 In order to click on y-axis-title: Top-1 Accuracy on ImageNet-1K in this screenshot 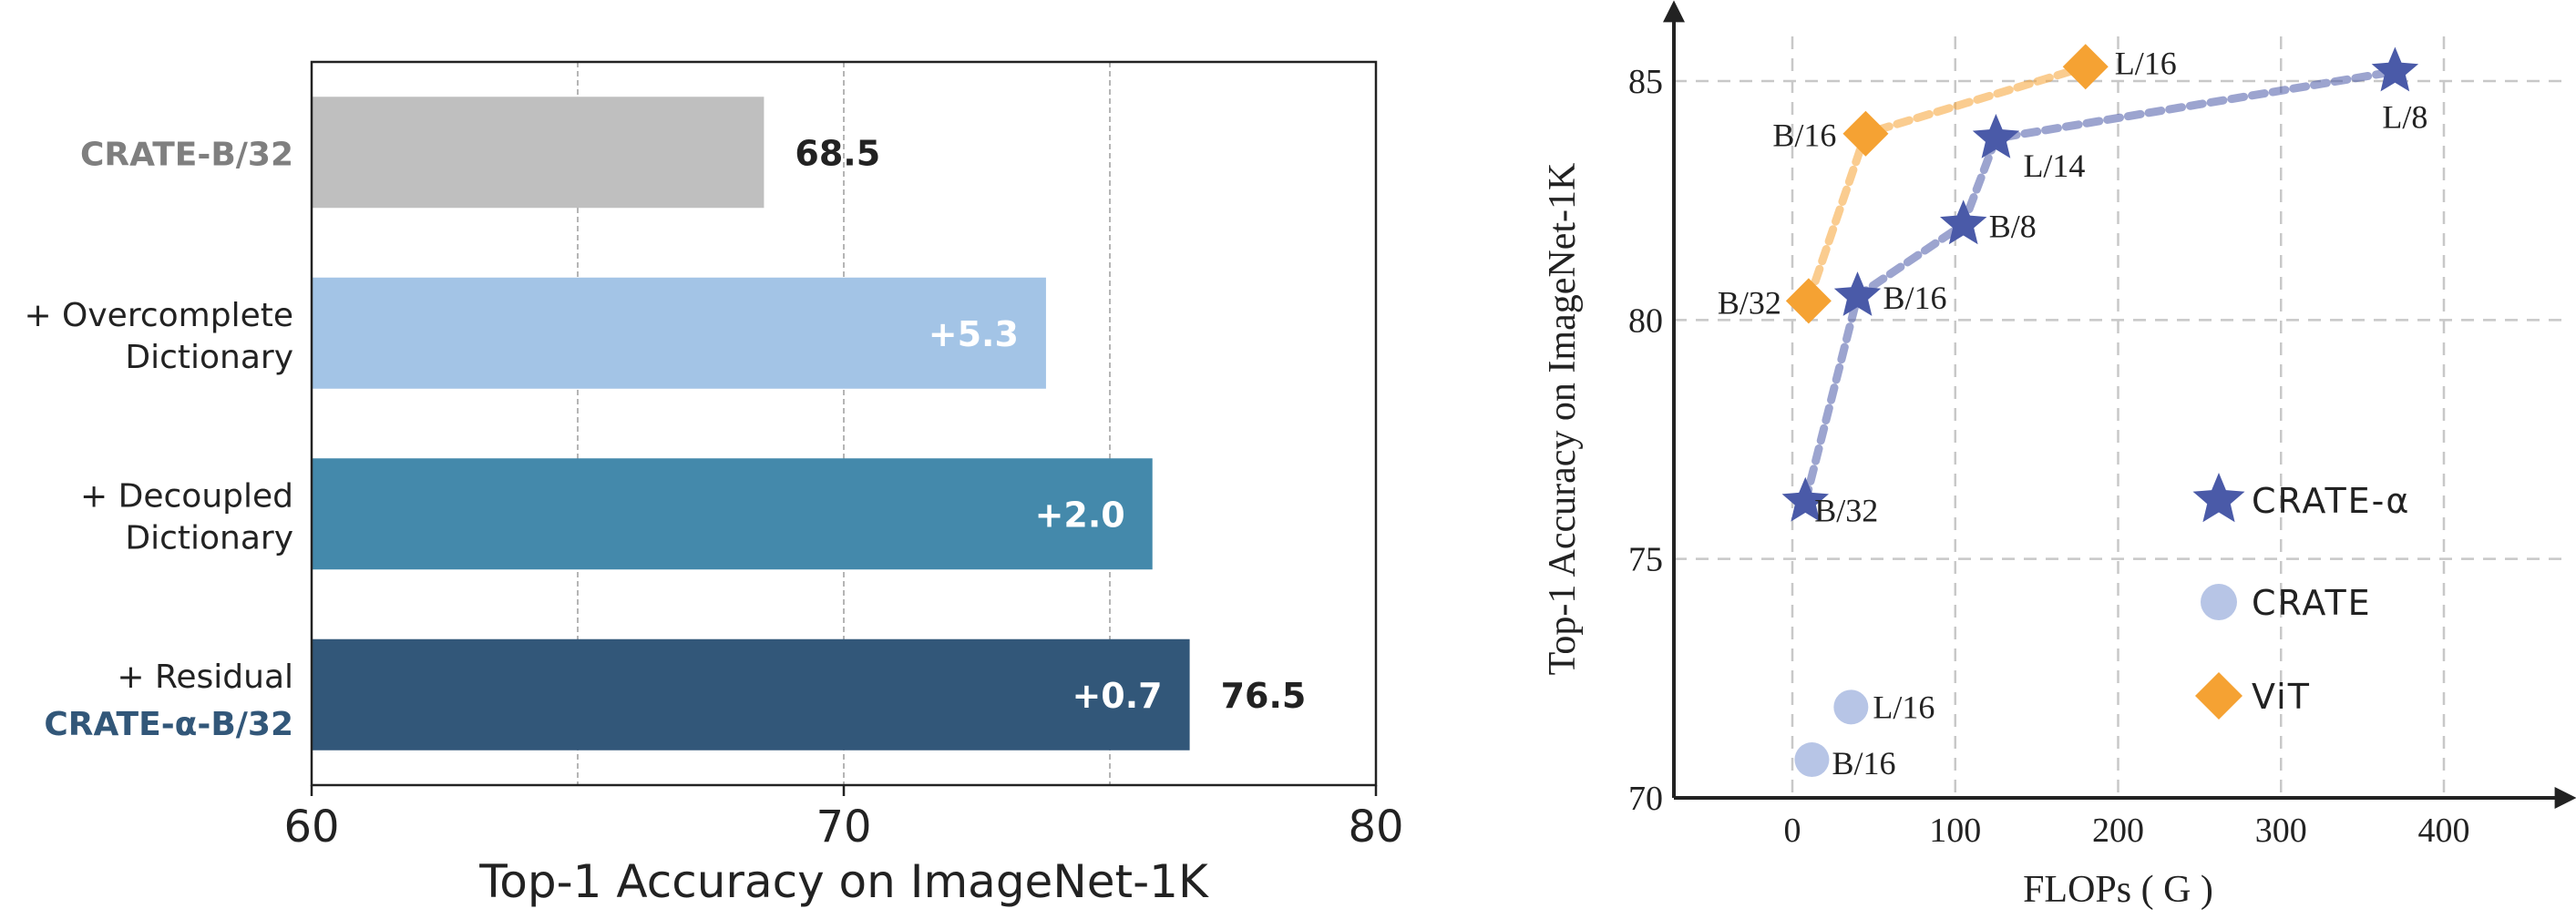, I will do `click(1563, 419)`.